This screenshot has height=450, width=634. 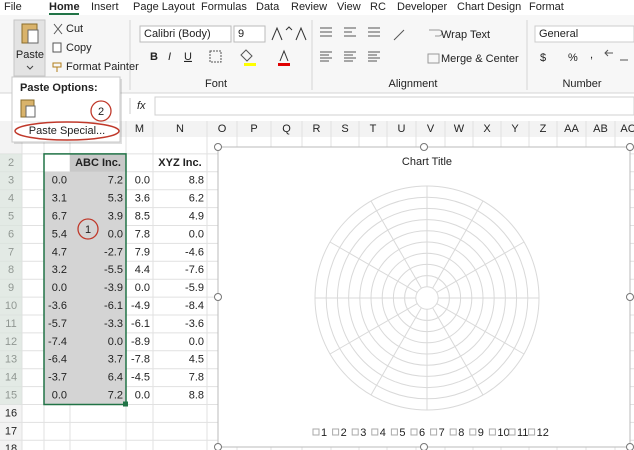 I want to click on font-style-button: U, so click(x=188, y=57).